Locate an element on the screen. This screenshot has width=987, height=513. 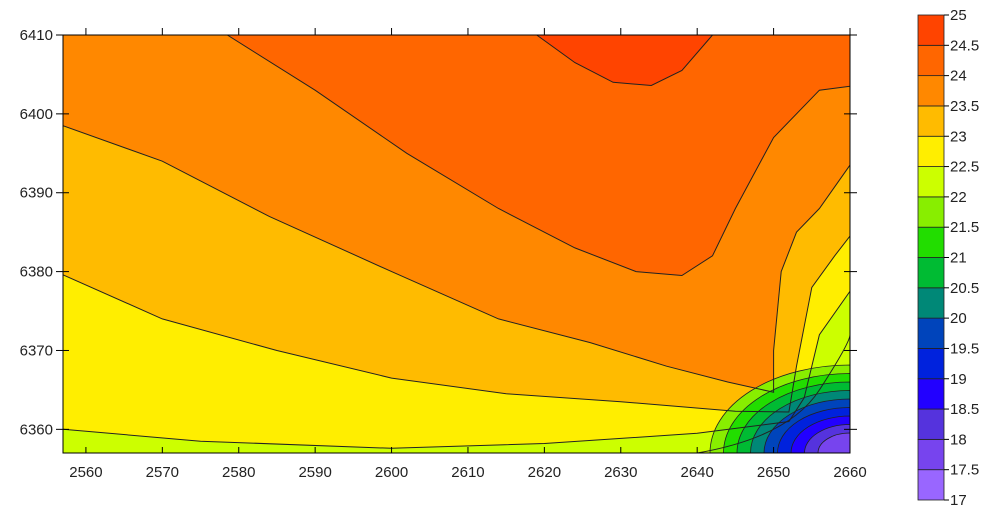
y-tick-label: 6360 is located at coordinates (36, 429).